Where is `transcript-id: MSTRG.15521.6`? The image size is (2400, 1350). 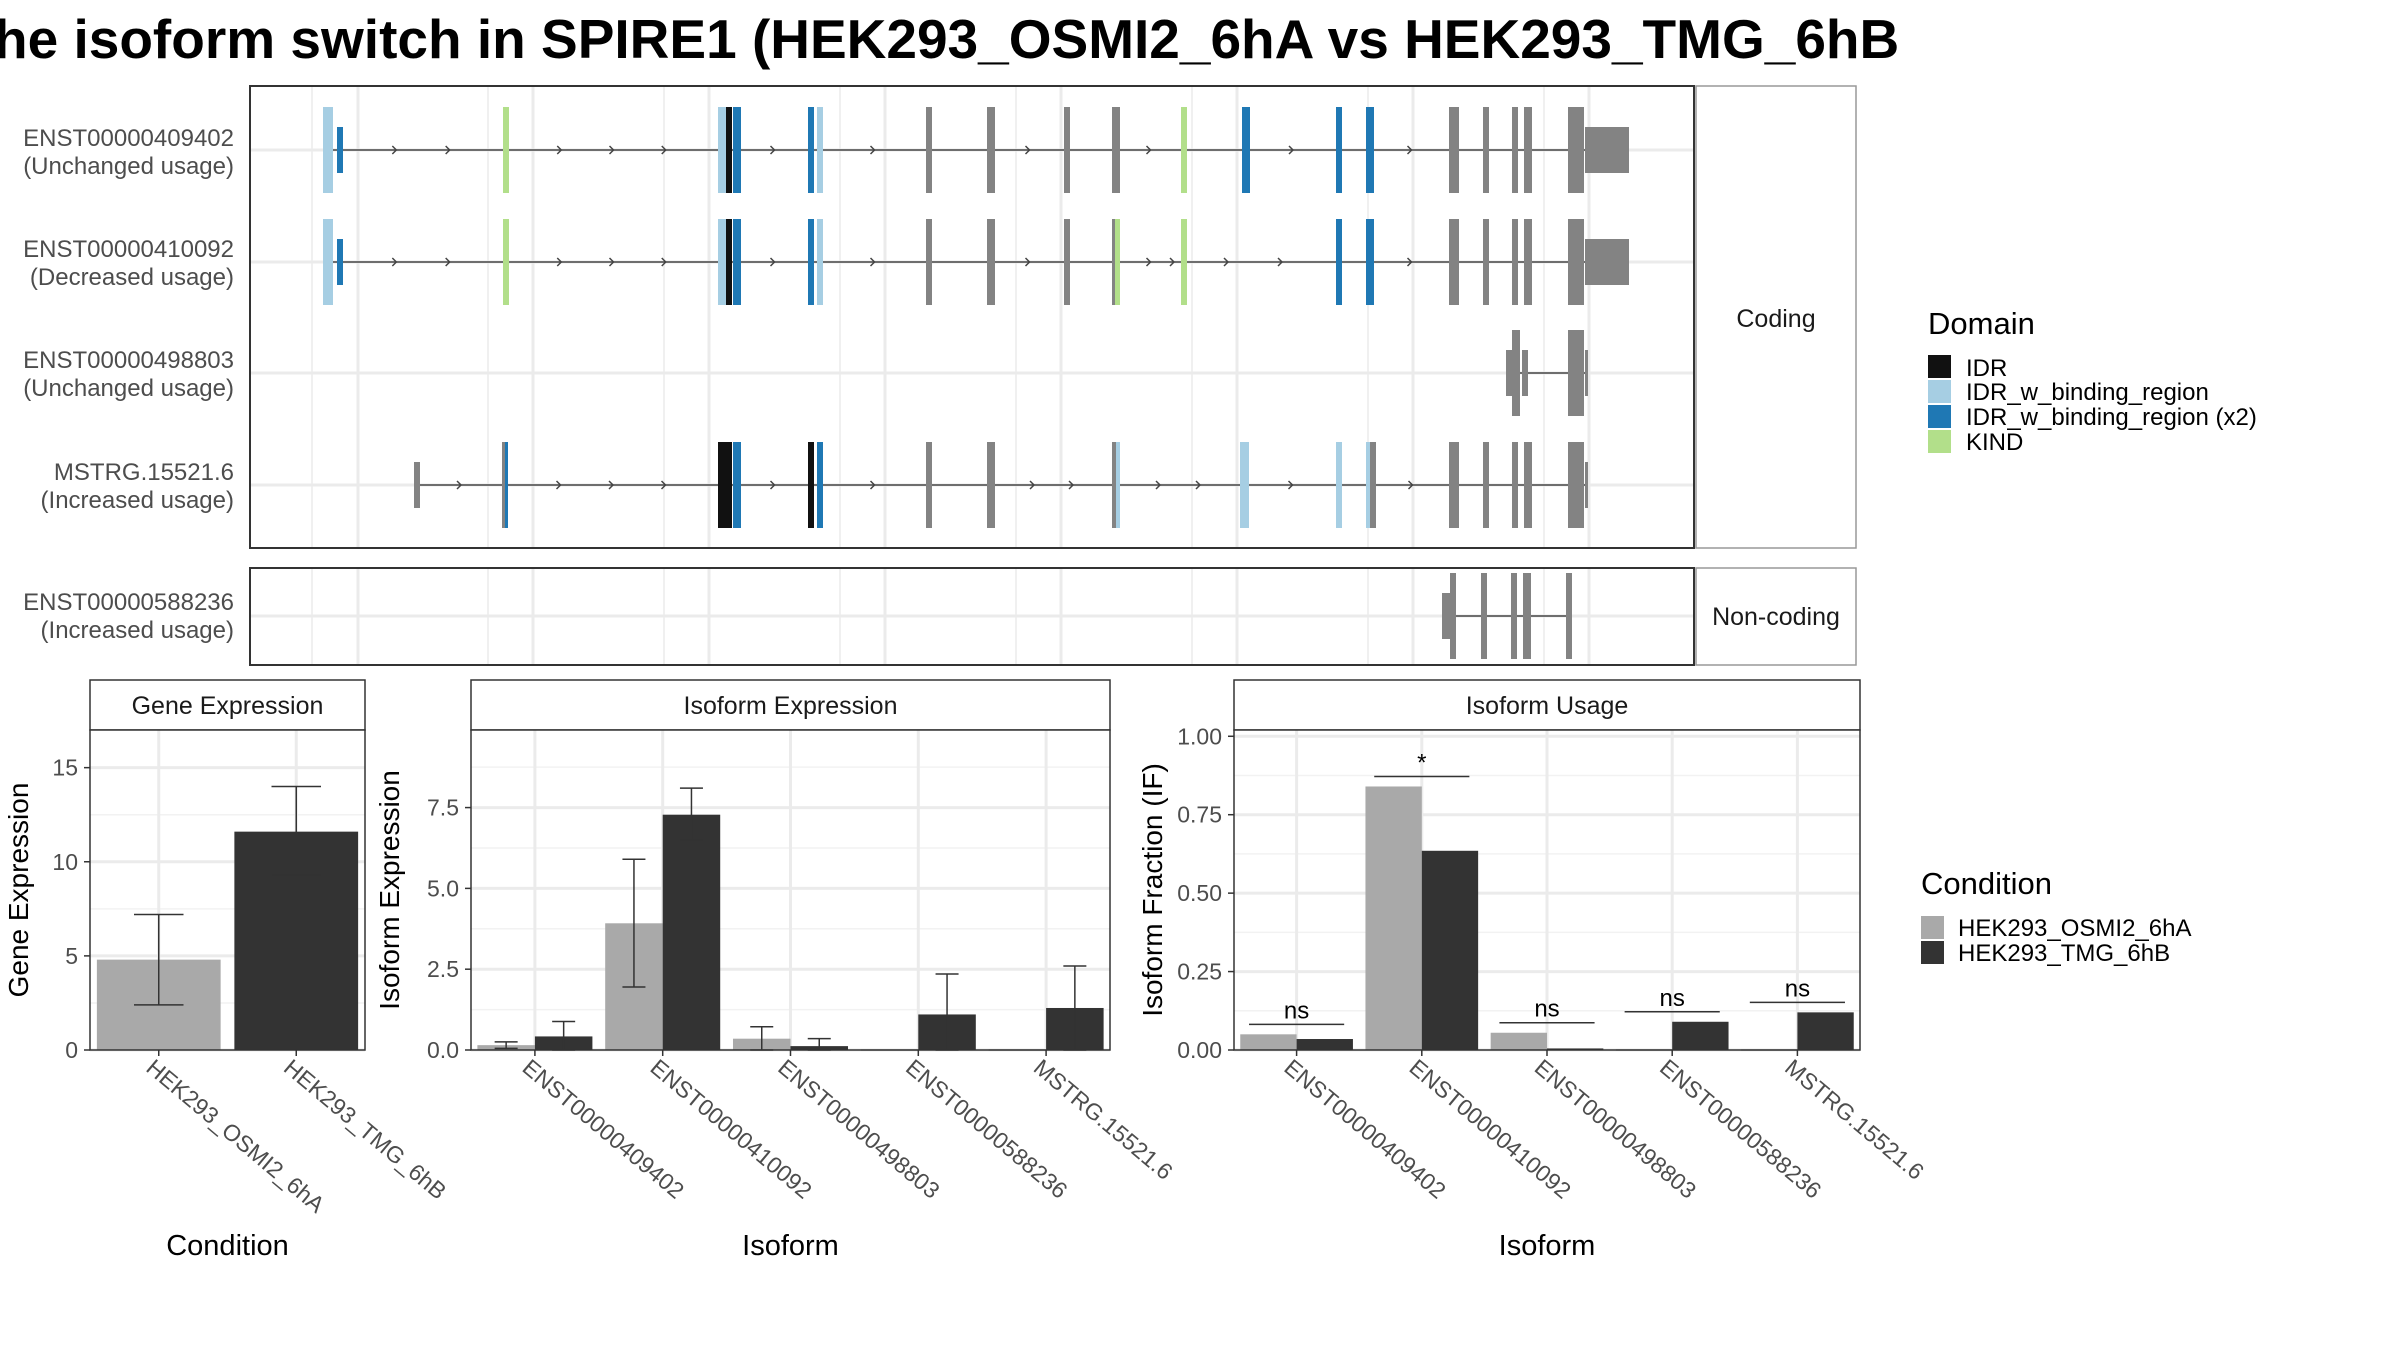
transcript-id: MSTRG.15521.6 is located at coordinates (144, 472).